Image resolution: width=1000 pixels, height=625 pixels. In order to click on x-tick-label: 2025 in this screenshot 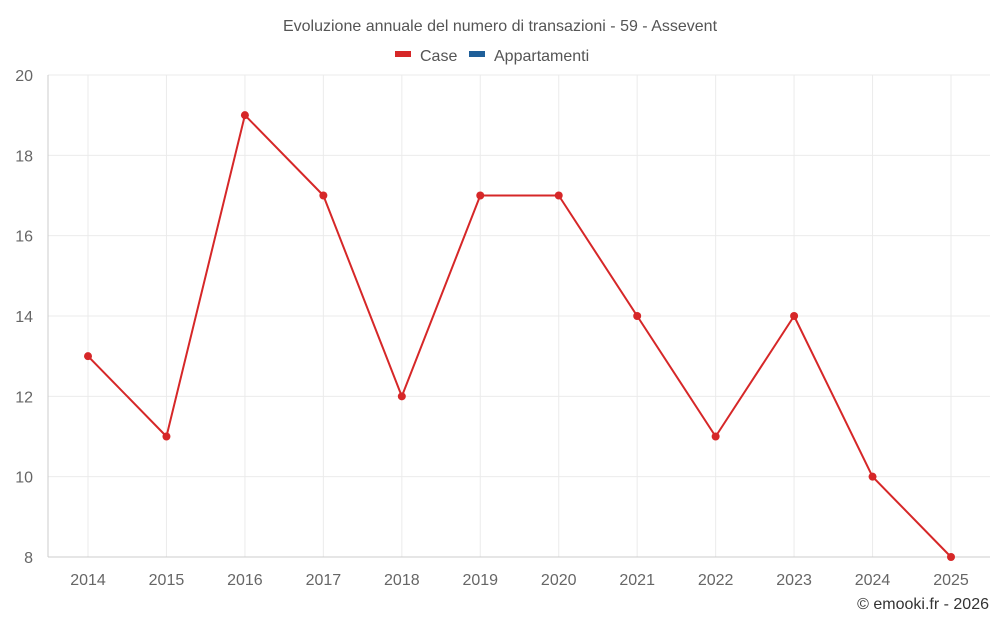, I will do `click(951, 580)`.